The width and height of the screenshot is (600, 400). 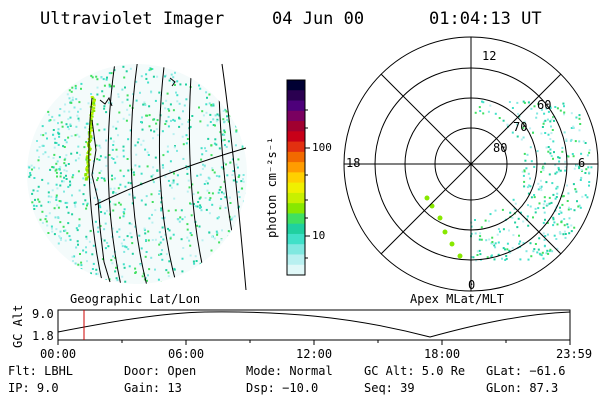 I want to click on ip-info: IP: 9.0, so click(x=33, y=388).